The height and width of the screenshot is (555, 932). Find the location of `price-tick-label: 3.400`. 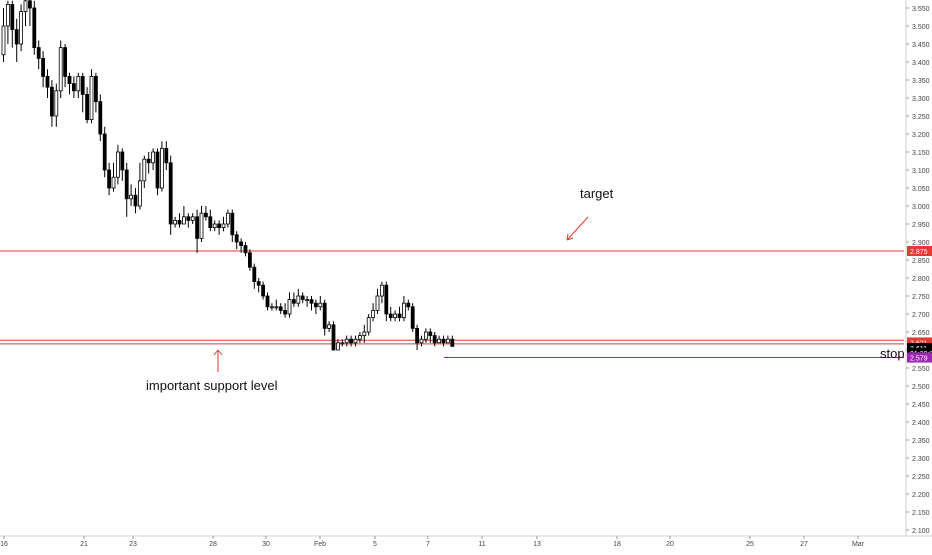

price-tick-label: 3.400 is located at coordinates (921, 63).